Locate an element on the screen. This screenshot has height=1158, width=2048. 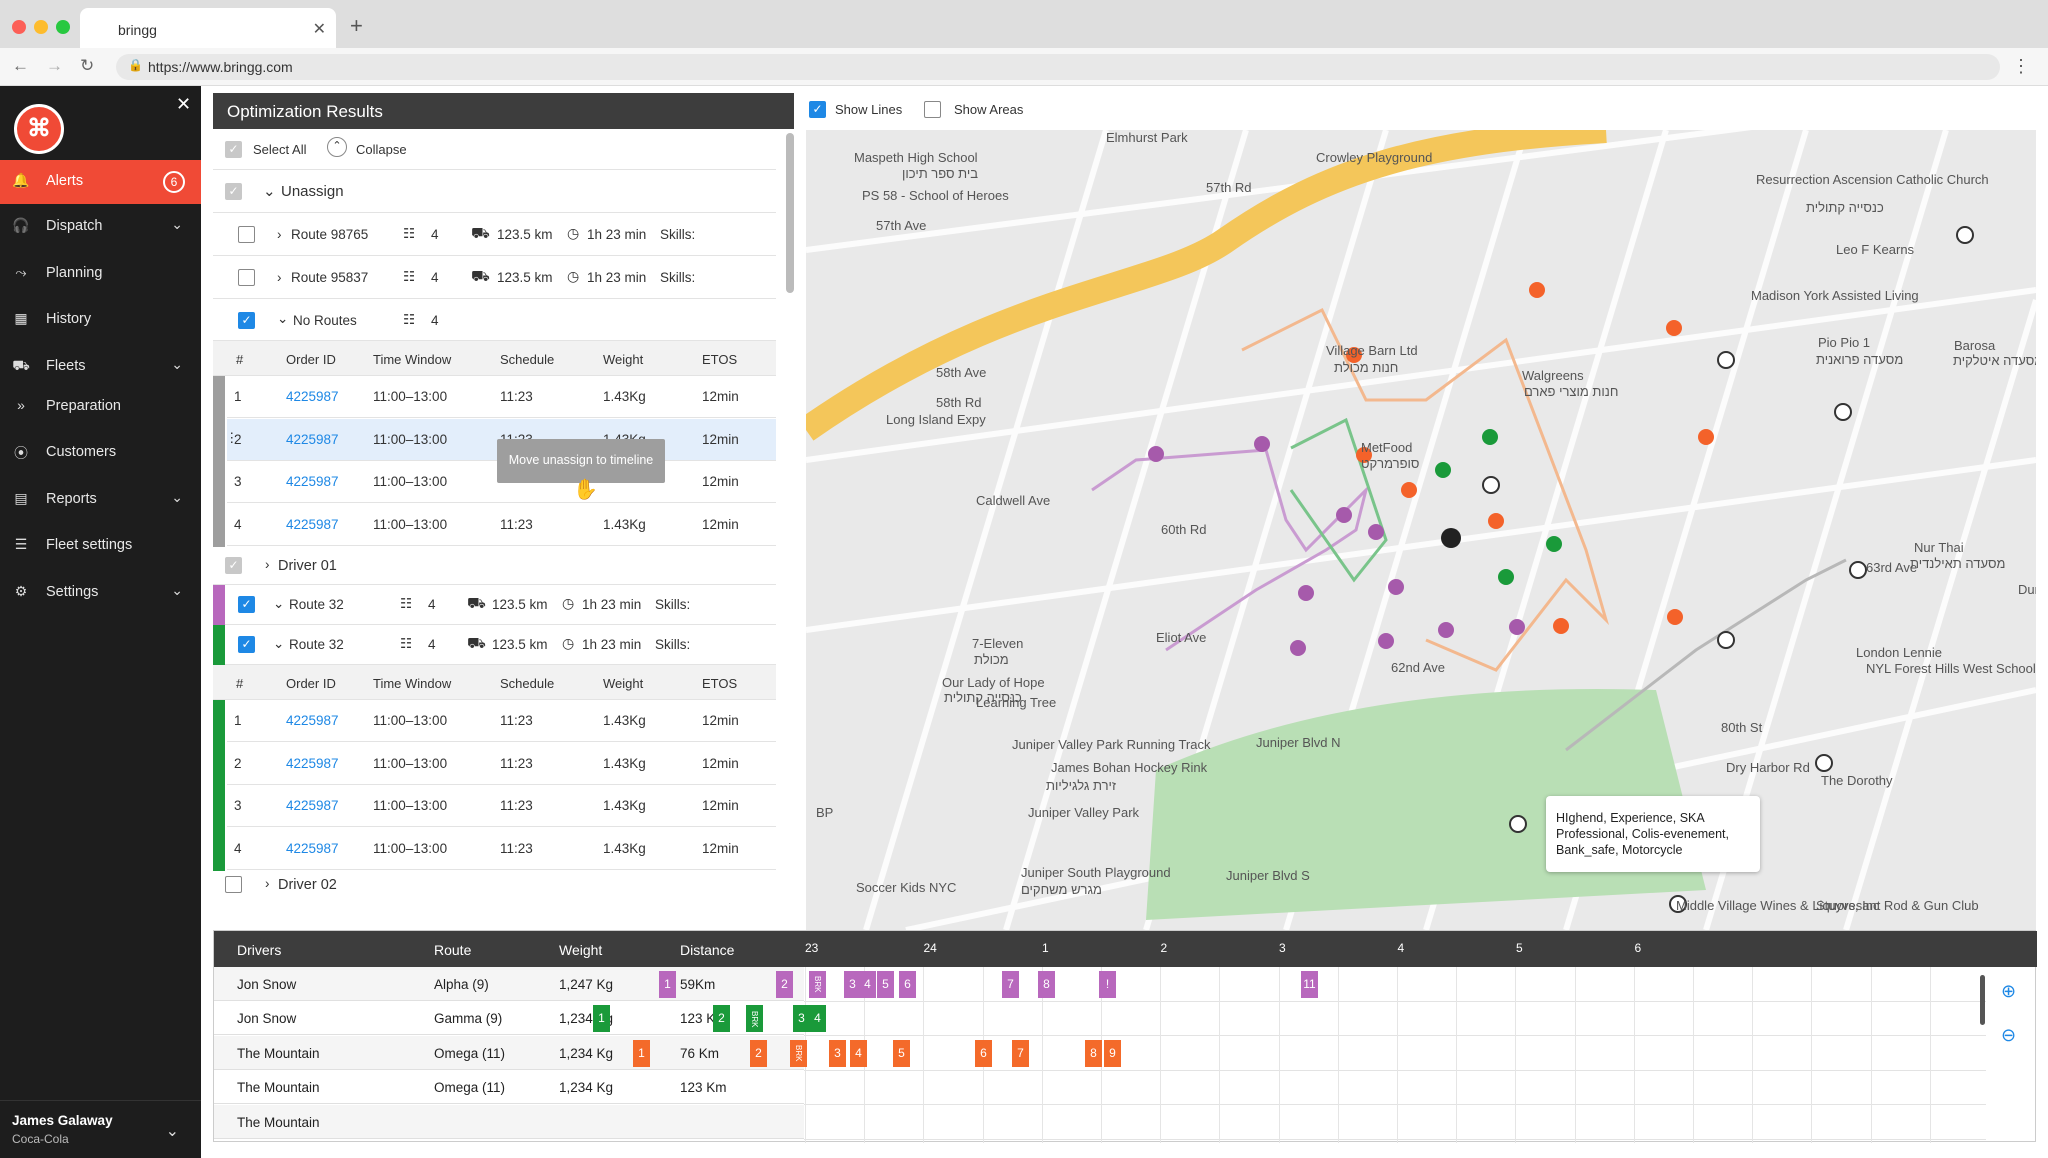
sidebar-item-fleets: ⛟ Fleets ⌄ is located at coordinates (100, 367).